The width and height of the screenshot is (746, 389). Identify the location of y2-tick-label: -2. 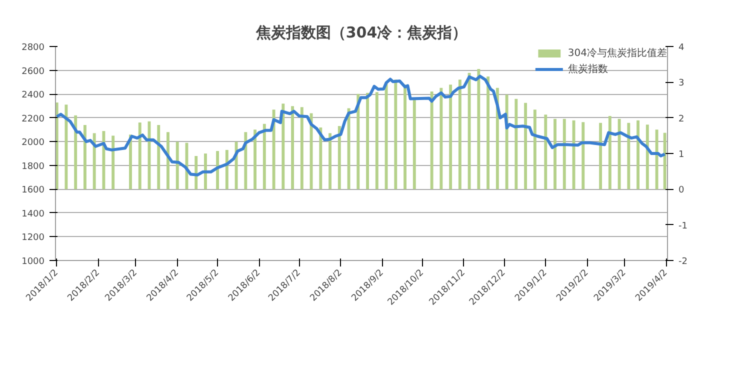
(683, 262).